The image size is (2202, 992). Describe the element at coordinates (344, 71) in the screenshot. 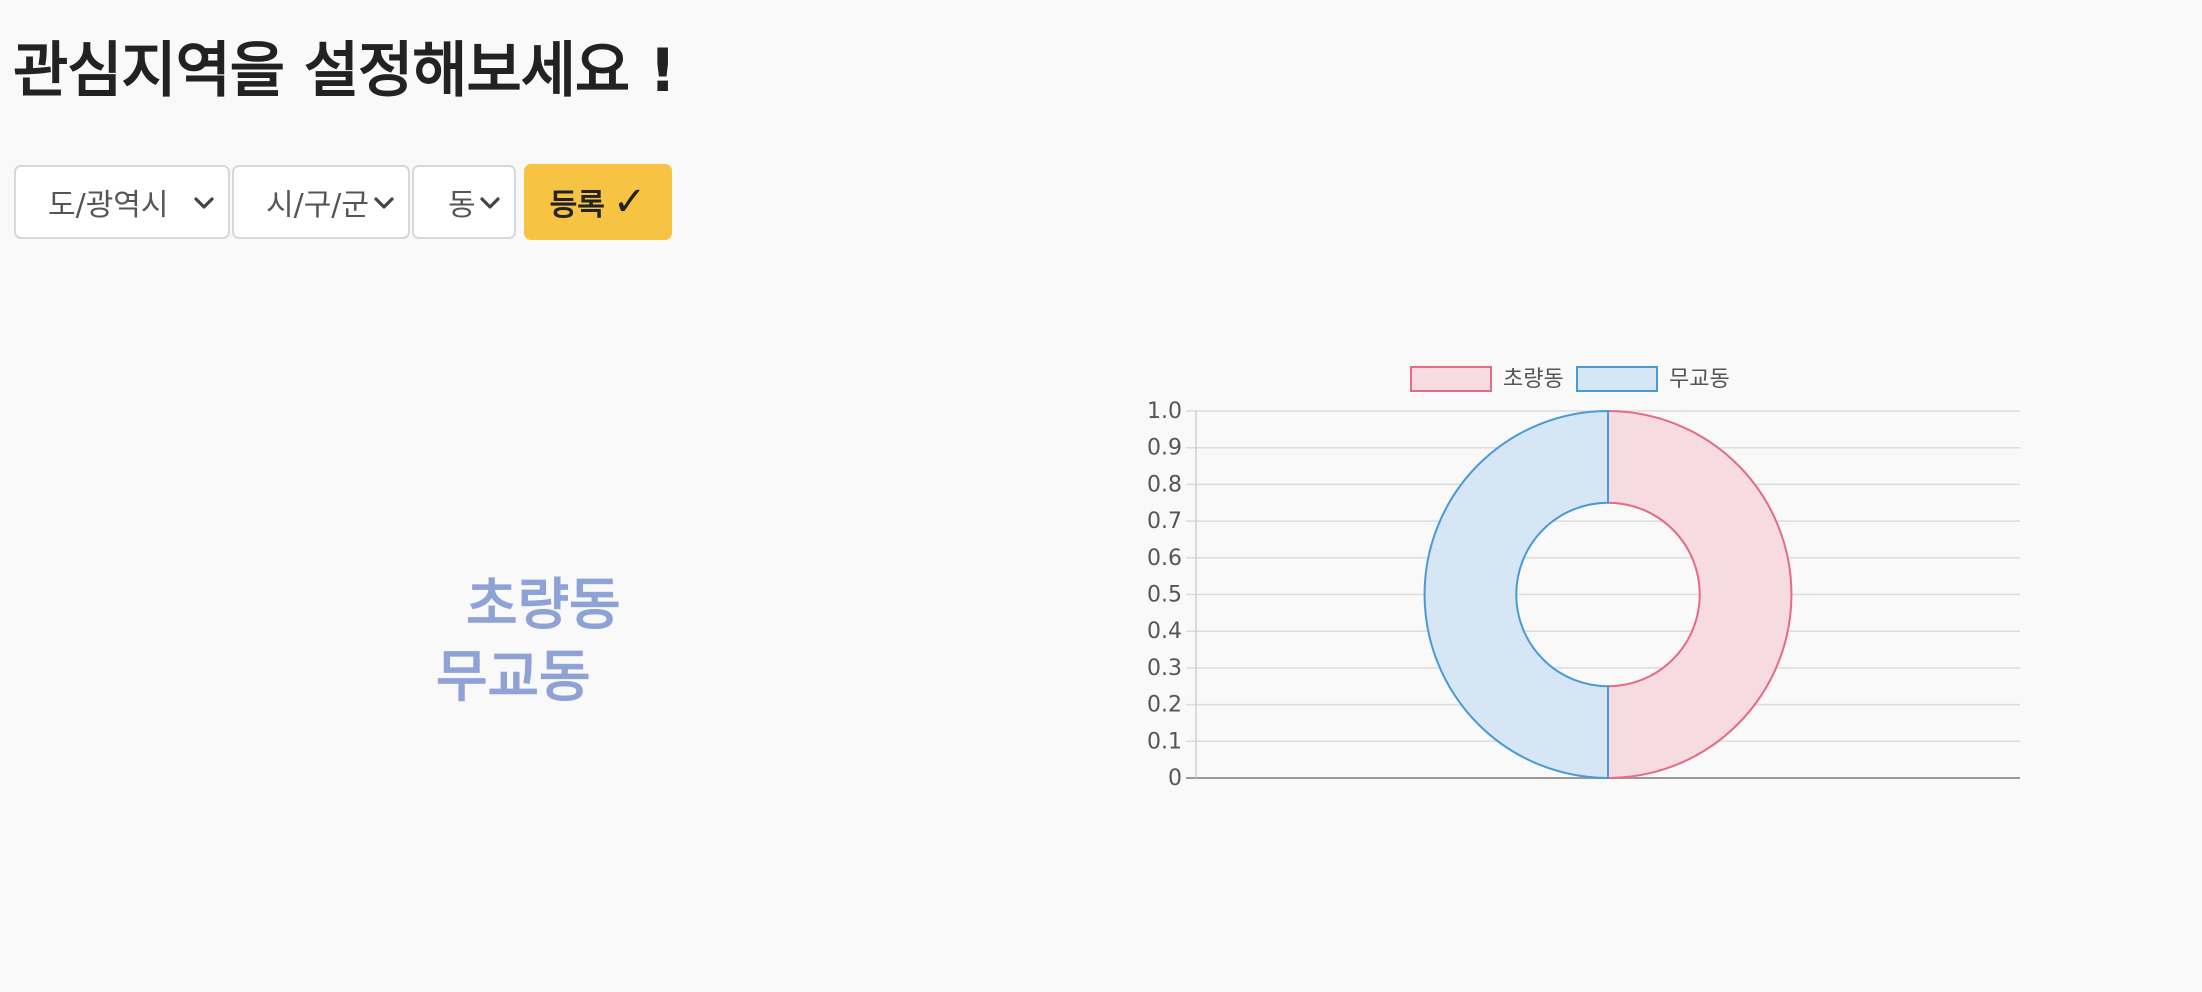

I see `page-title: 관심지역을 설정해보세요 !` at that location.